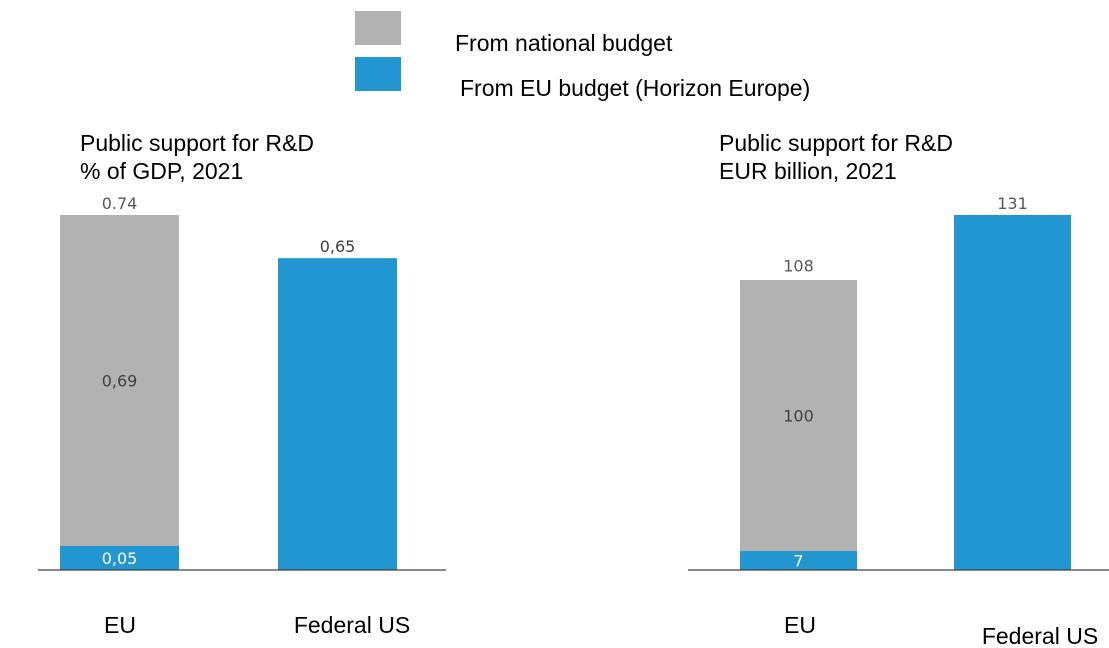 Image resolution: width=1109 pixels, height=648 pixels. I want to click on legend-swatch-eu, so click(378, 74).